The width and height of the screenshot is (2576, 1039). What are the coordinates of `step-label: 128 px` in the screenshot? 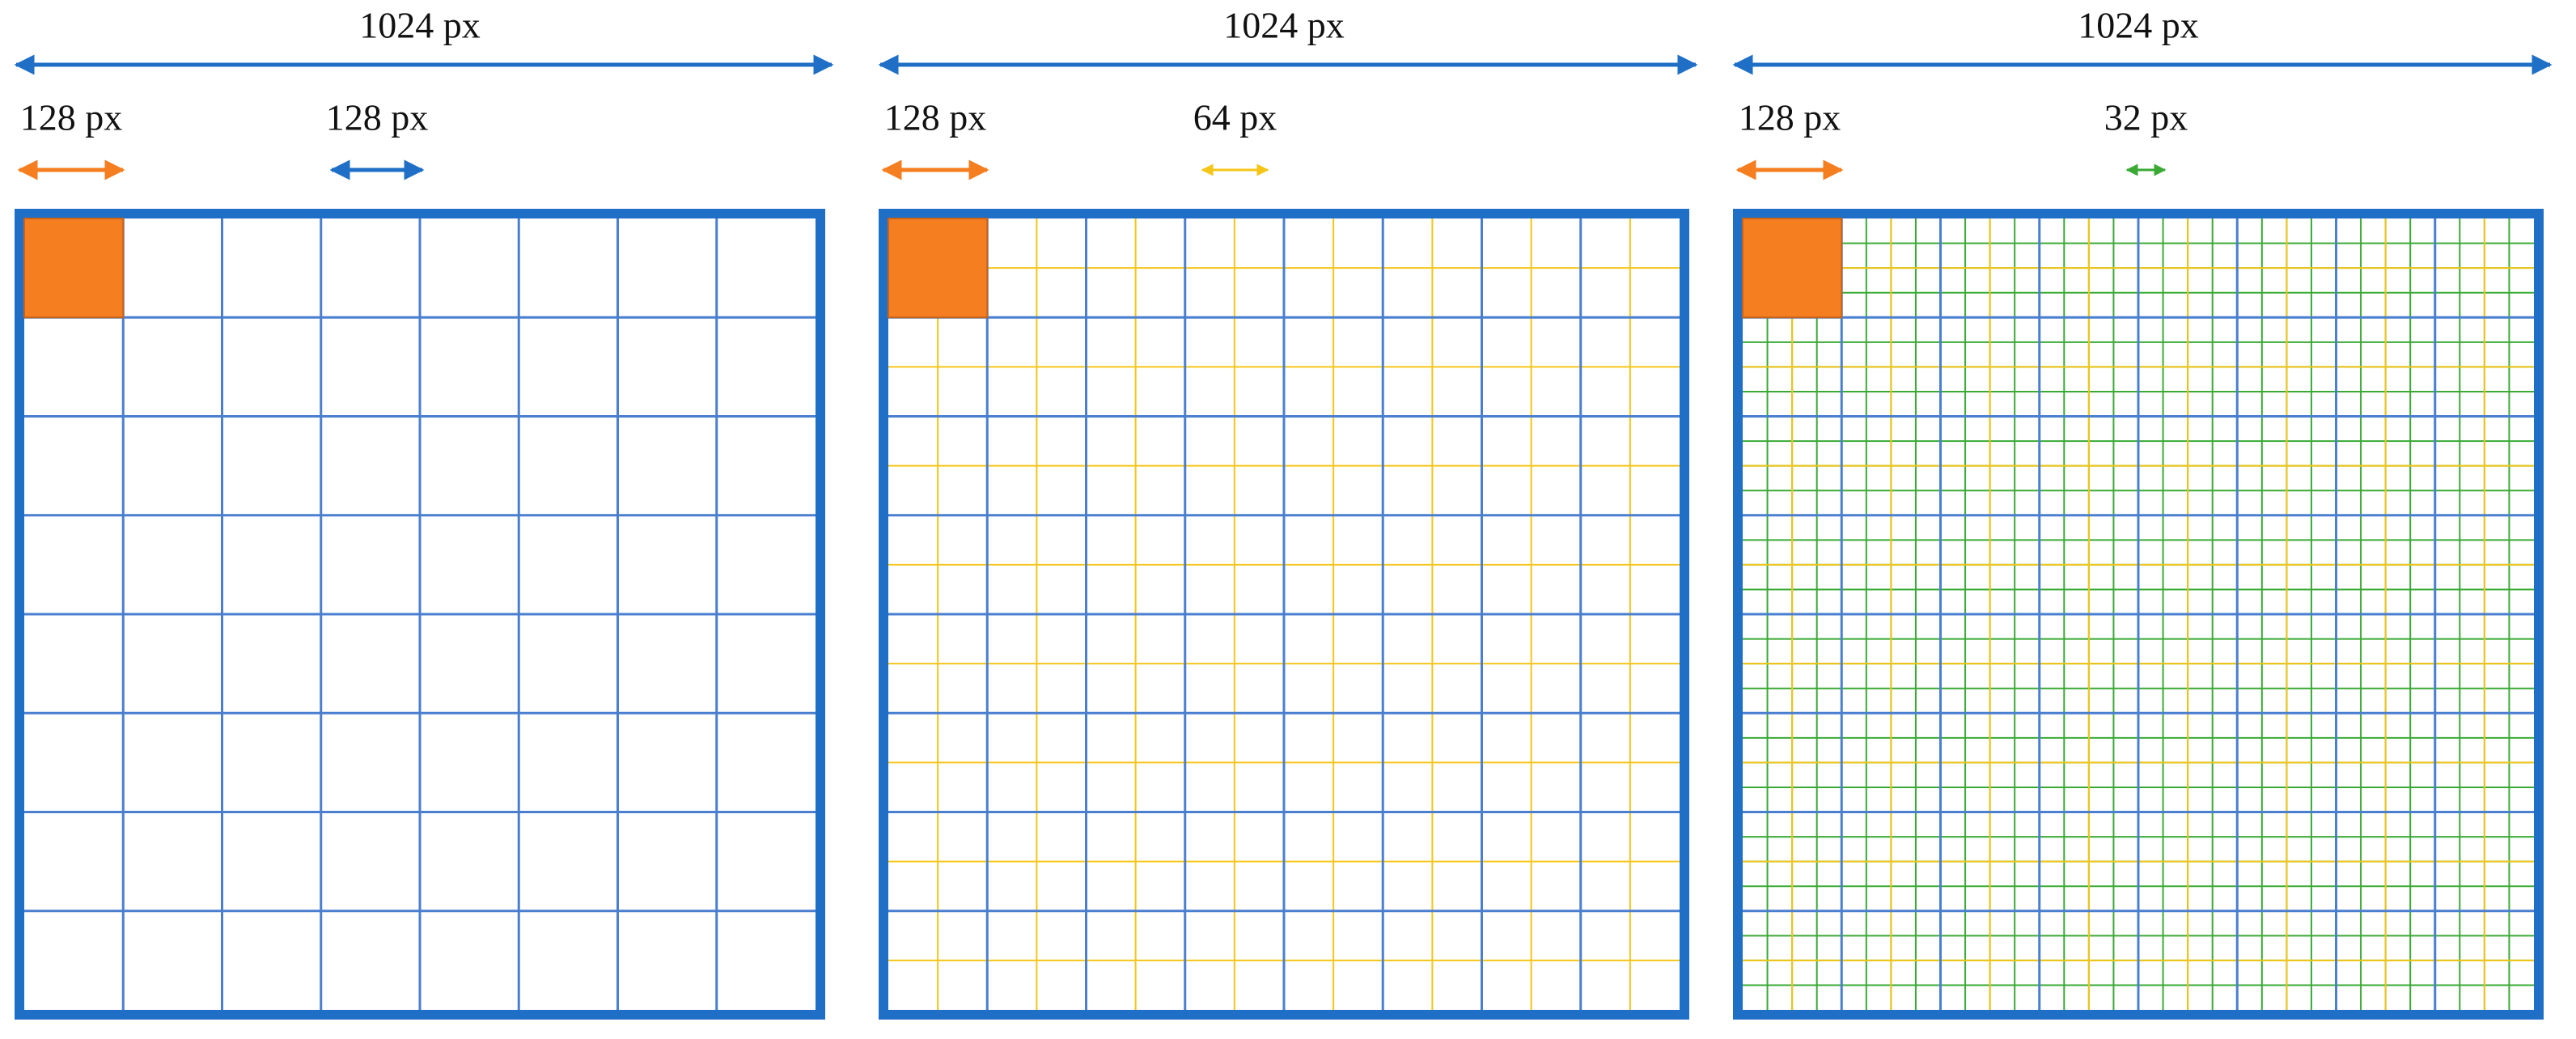 It's located at (377, 117).